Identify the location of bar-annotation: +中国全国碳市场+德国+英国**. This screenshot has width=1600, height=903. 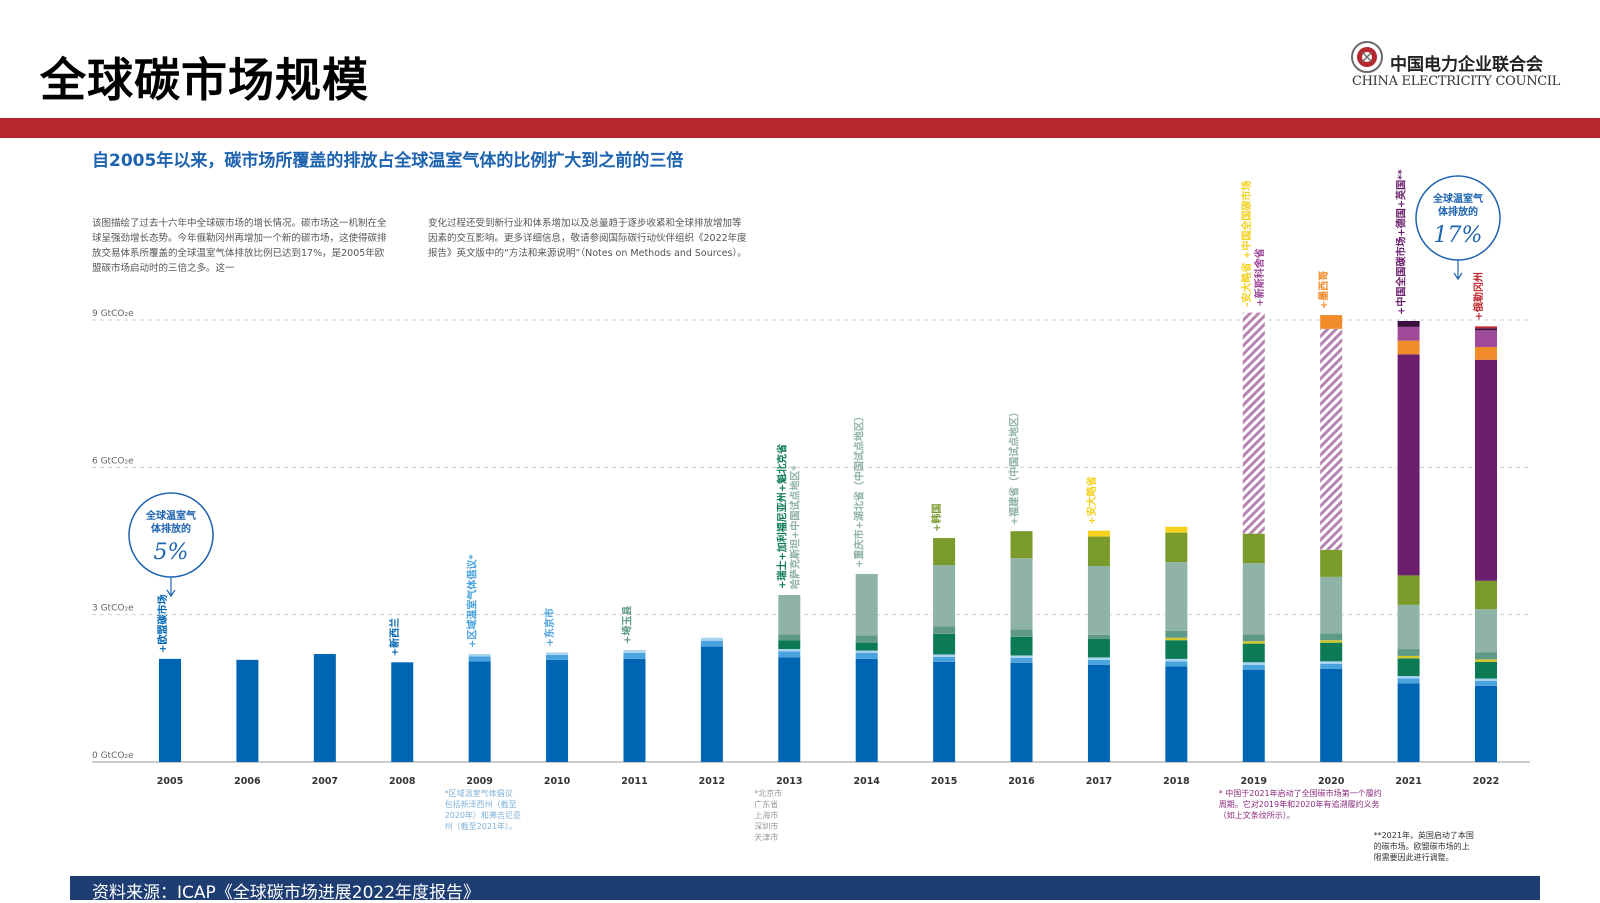
(1401, 242).